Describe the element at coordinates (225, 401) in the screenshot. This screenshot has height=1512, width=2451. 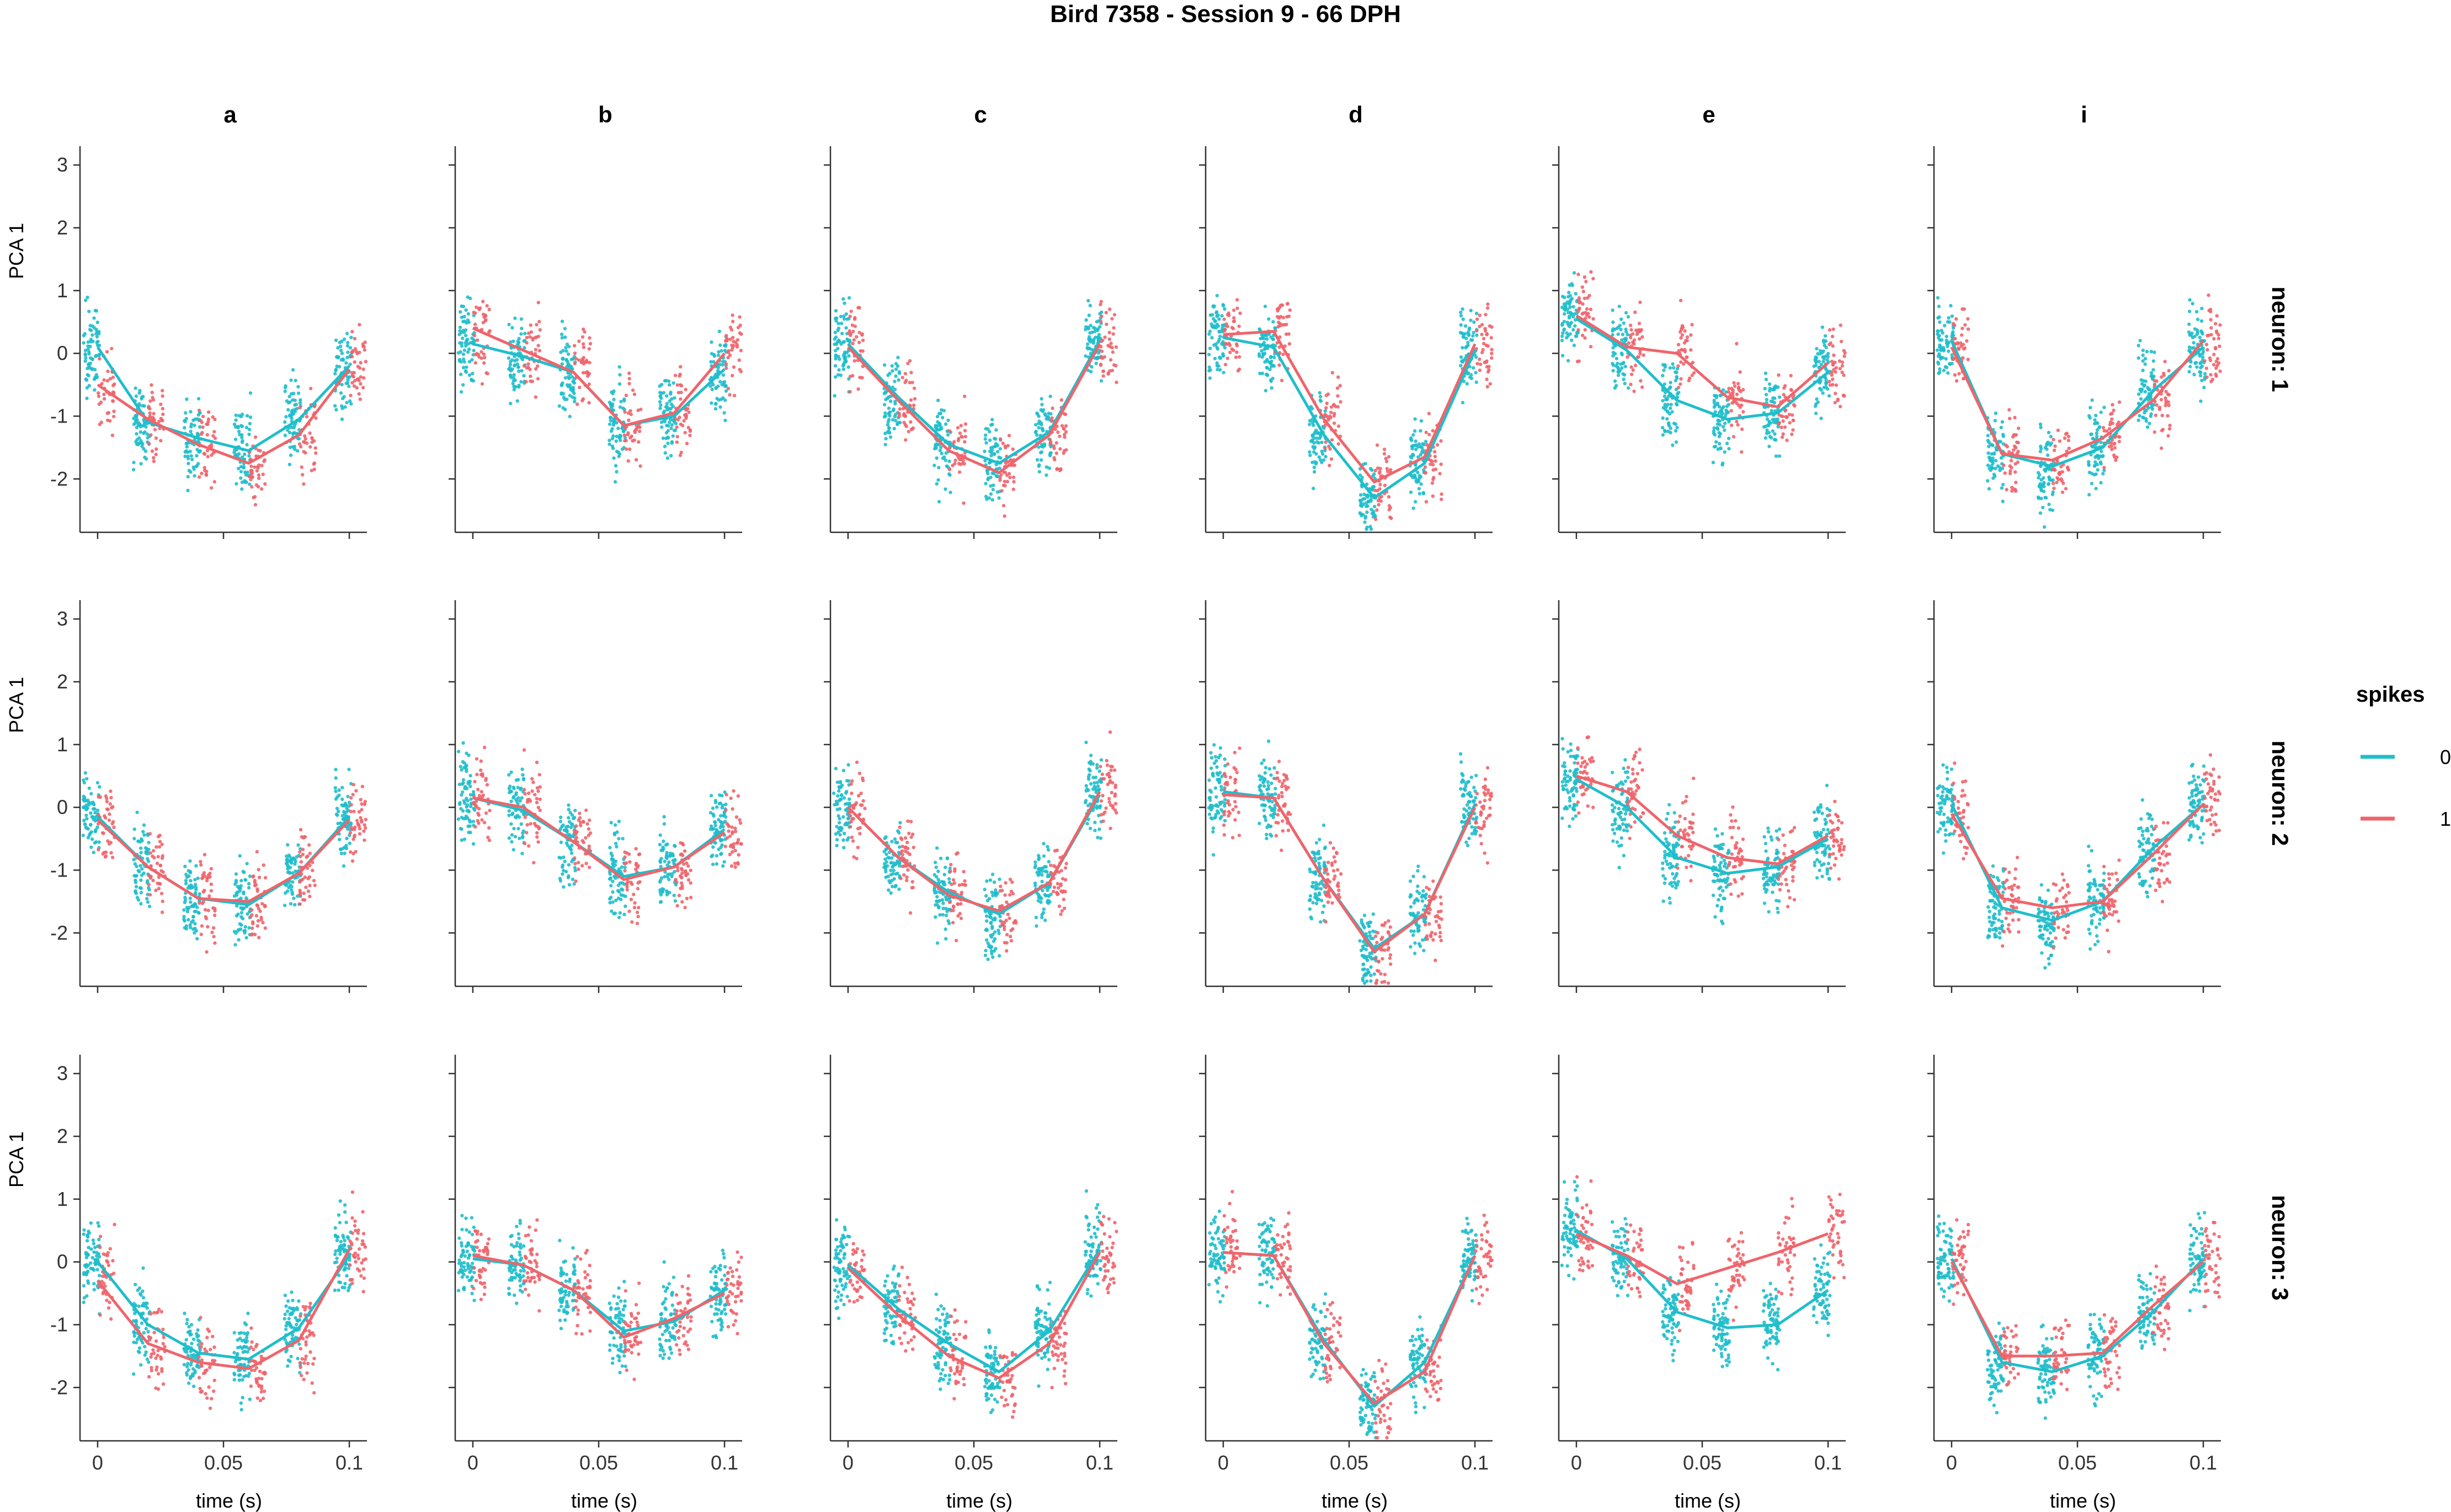
I see `points-layer` at that location.